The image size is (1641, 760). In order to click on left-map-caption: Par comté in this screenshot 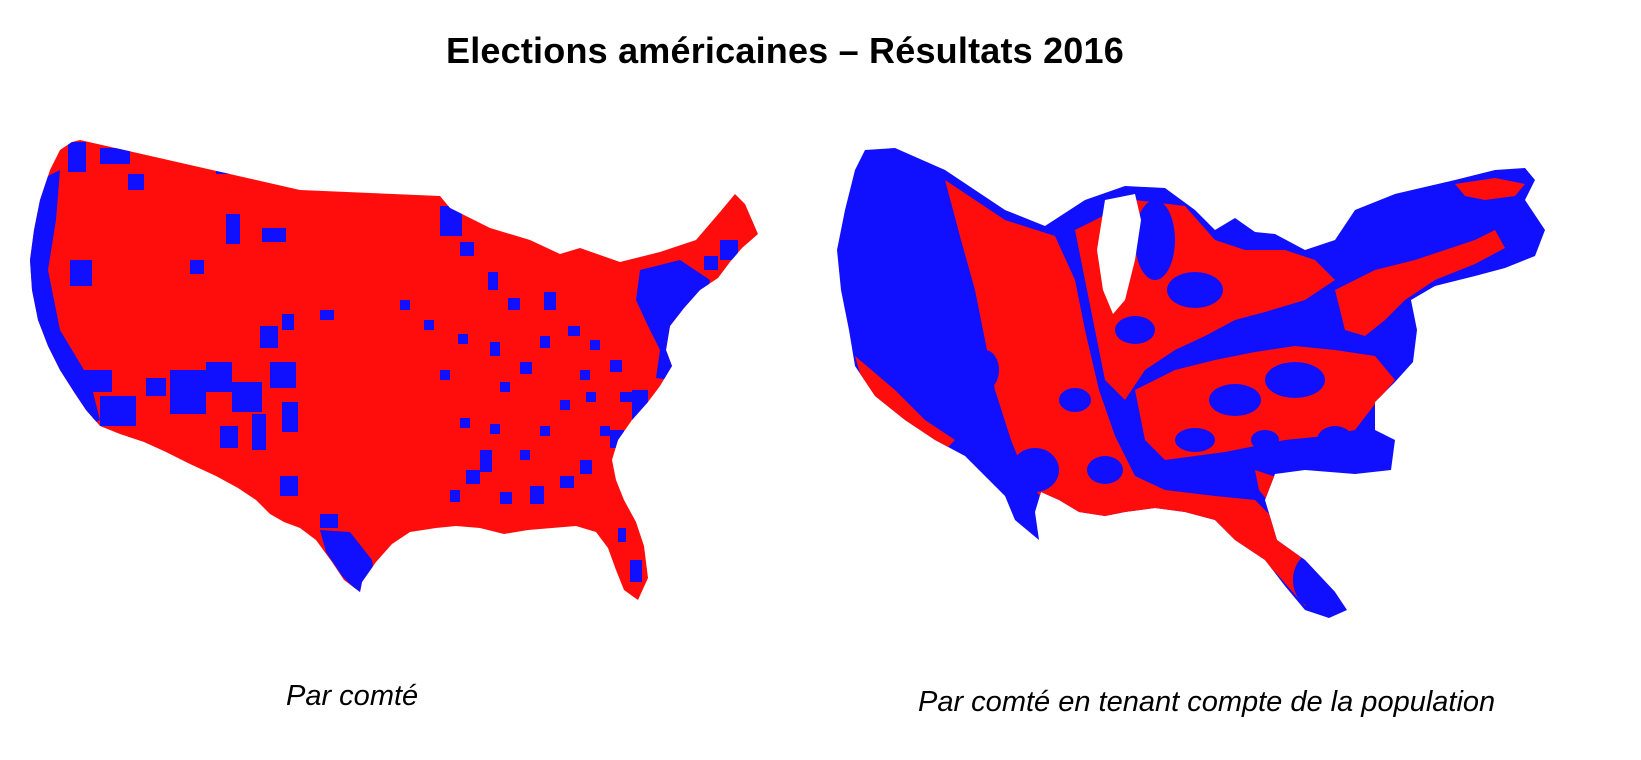, I will do `click(352, 696)`.